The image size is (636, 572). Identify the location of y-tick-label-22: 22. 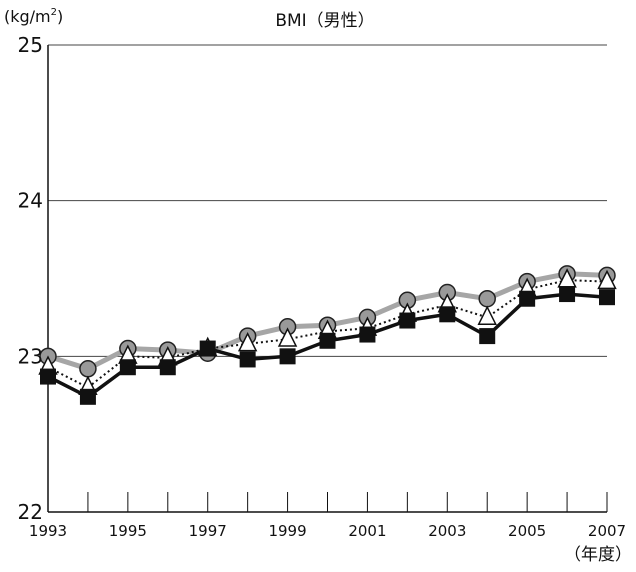
(30, 512).